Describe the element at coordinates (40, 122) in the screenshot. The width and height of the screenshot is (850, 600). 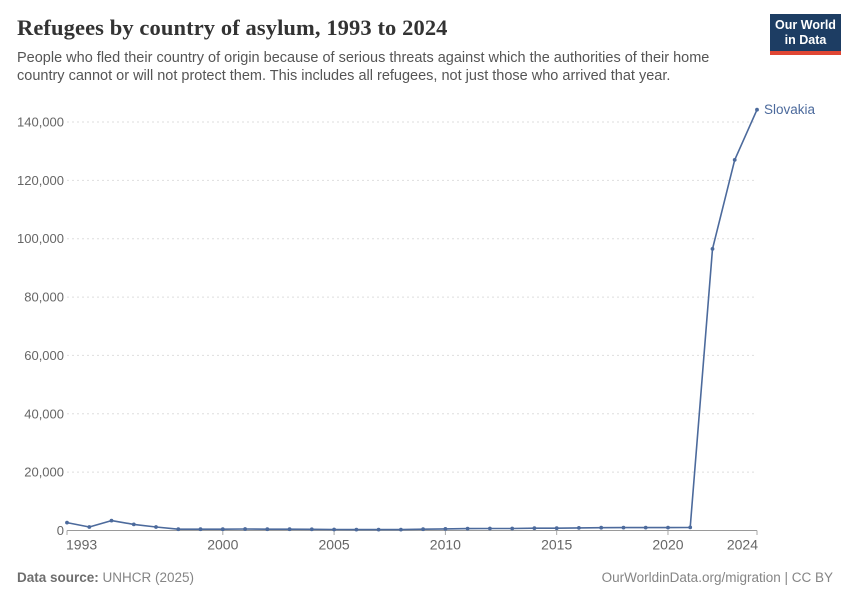
I see `y-tick-label: 140,000` at that location.